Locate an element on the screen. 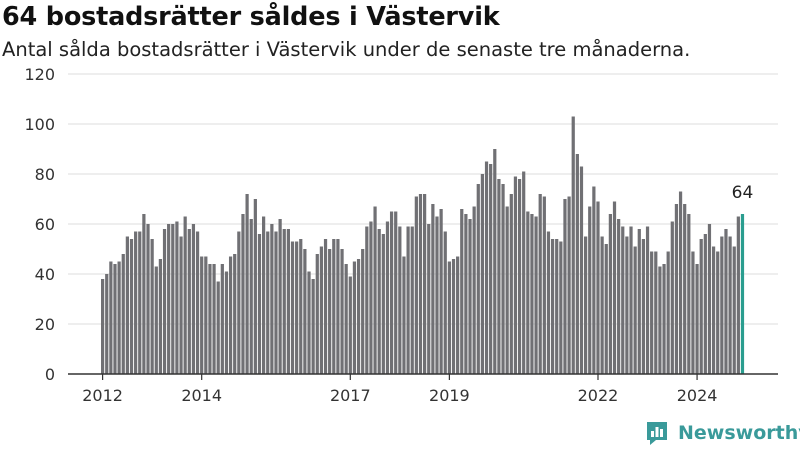  x-tick-label: 2019 is located at coordinates (449, 395).